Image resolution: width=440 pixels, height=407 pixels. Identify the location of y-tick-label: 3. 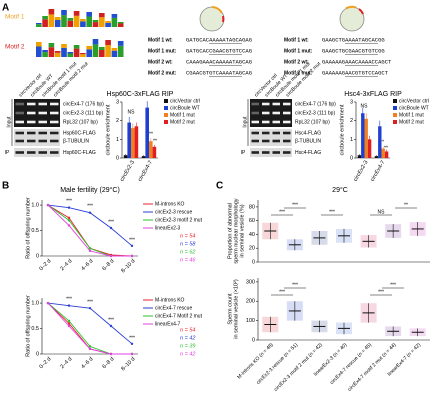
(117, 102).